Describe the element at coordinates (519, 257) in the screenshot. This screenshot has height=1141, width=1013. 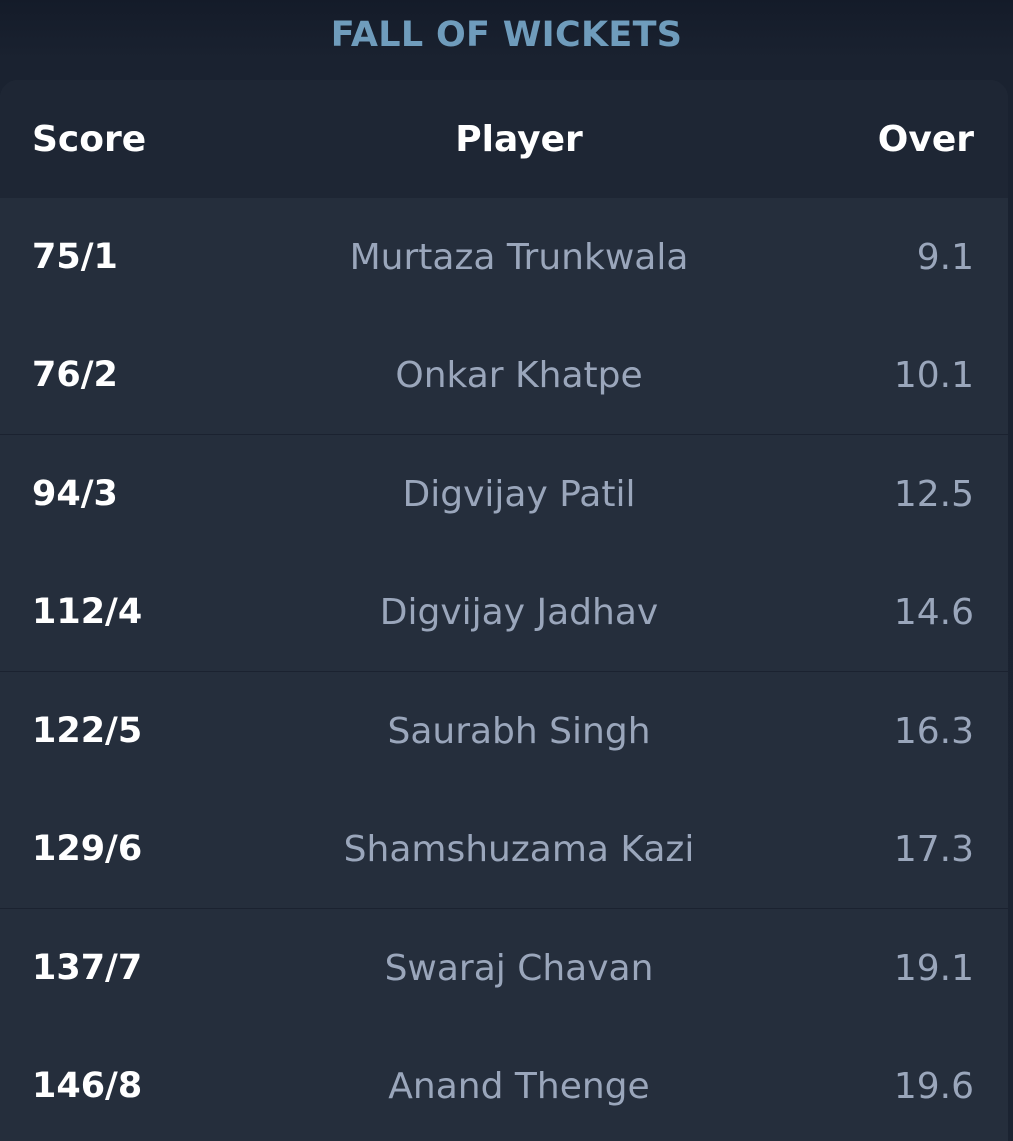
I see `player-cell: Murtaza Trunkwala` at that location.